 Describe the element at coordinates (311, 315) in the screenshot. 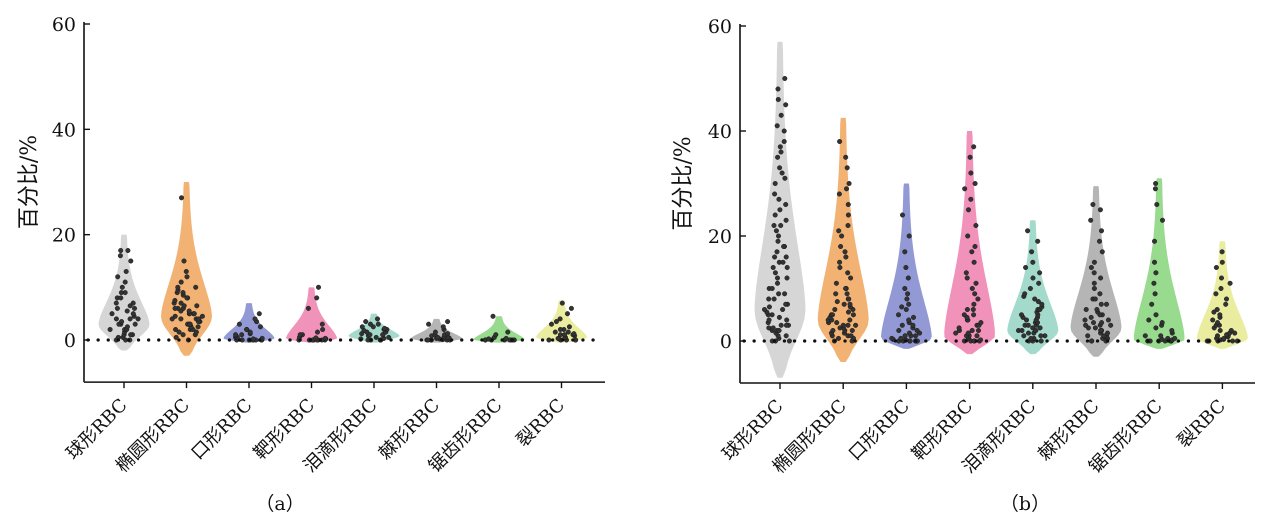

I see `violin-靶形RBC` at that location.